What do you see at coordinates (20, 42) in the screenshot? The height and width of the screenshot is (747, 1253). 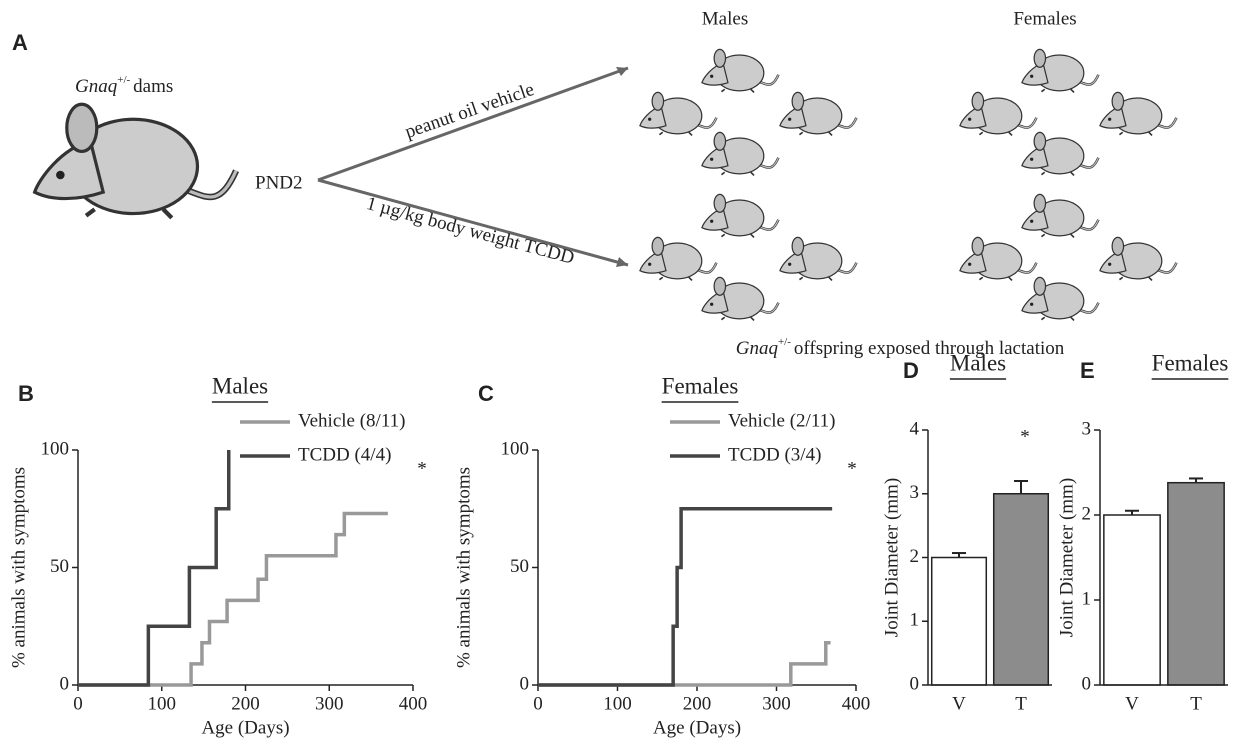 I see `panel-letter: A` at bounding box center [20, 42].